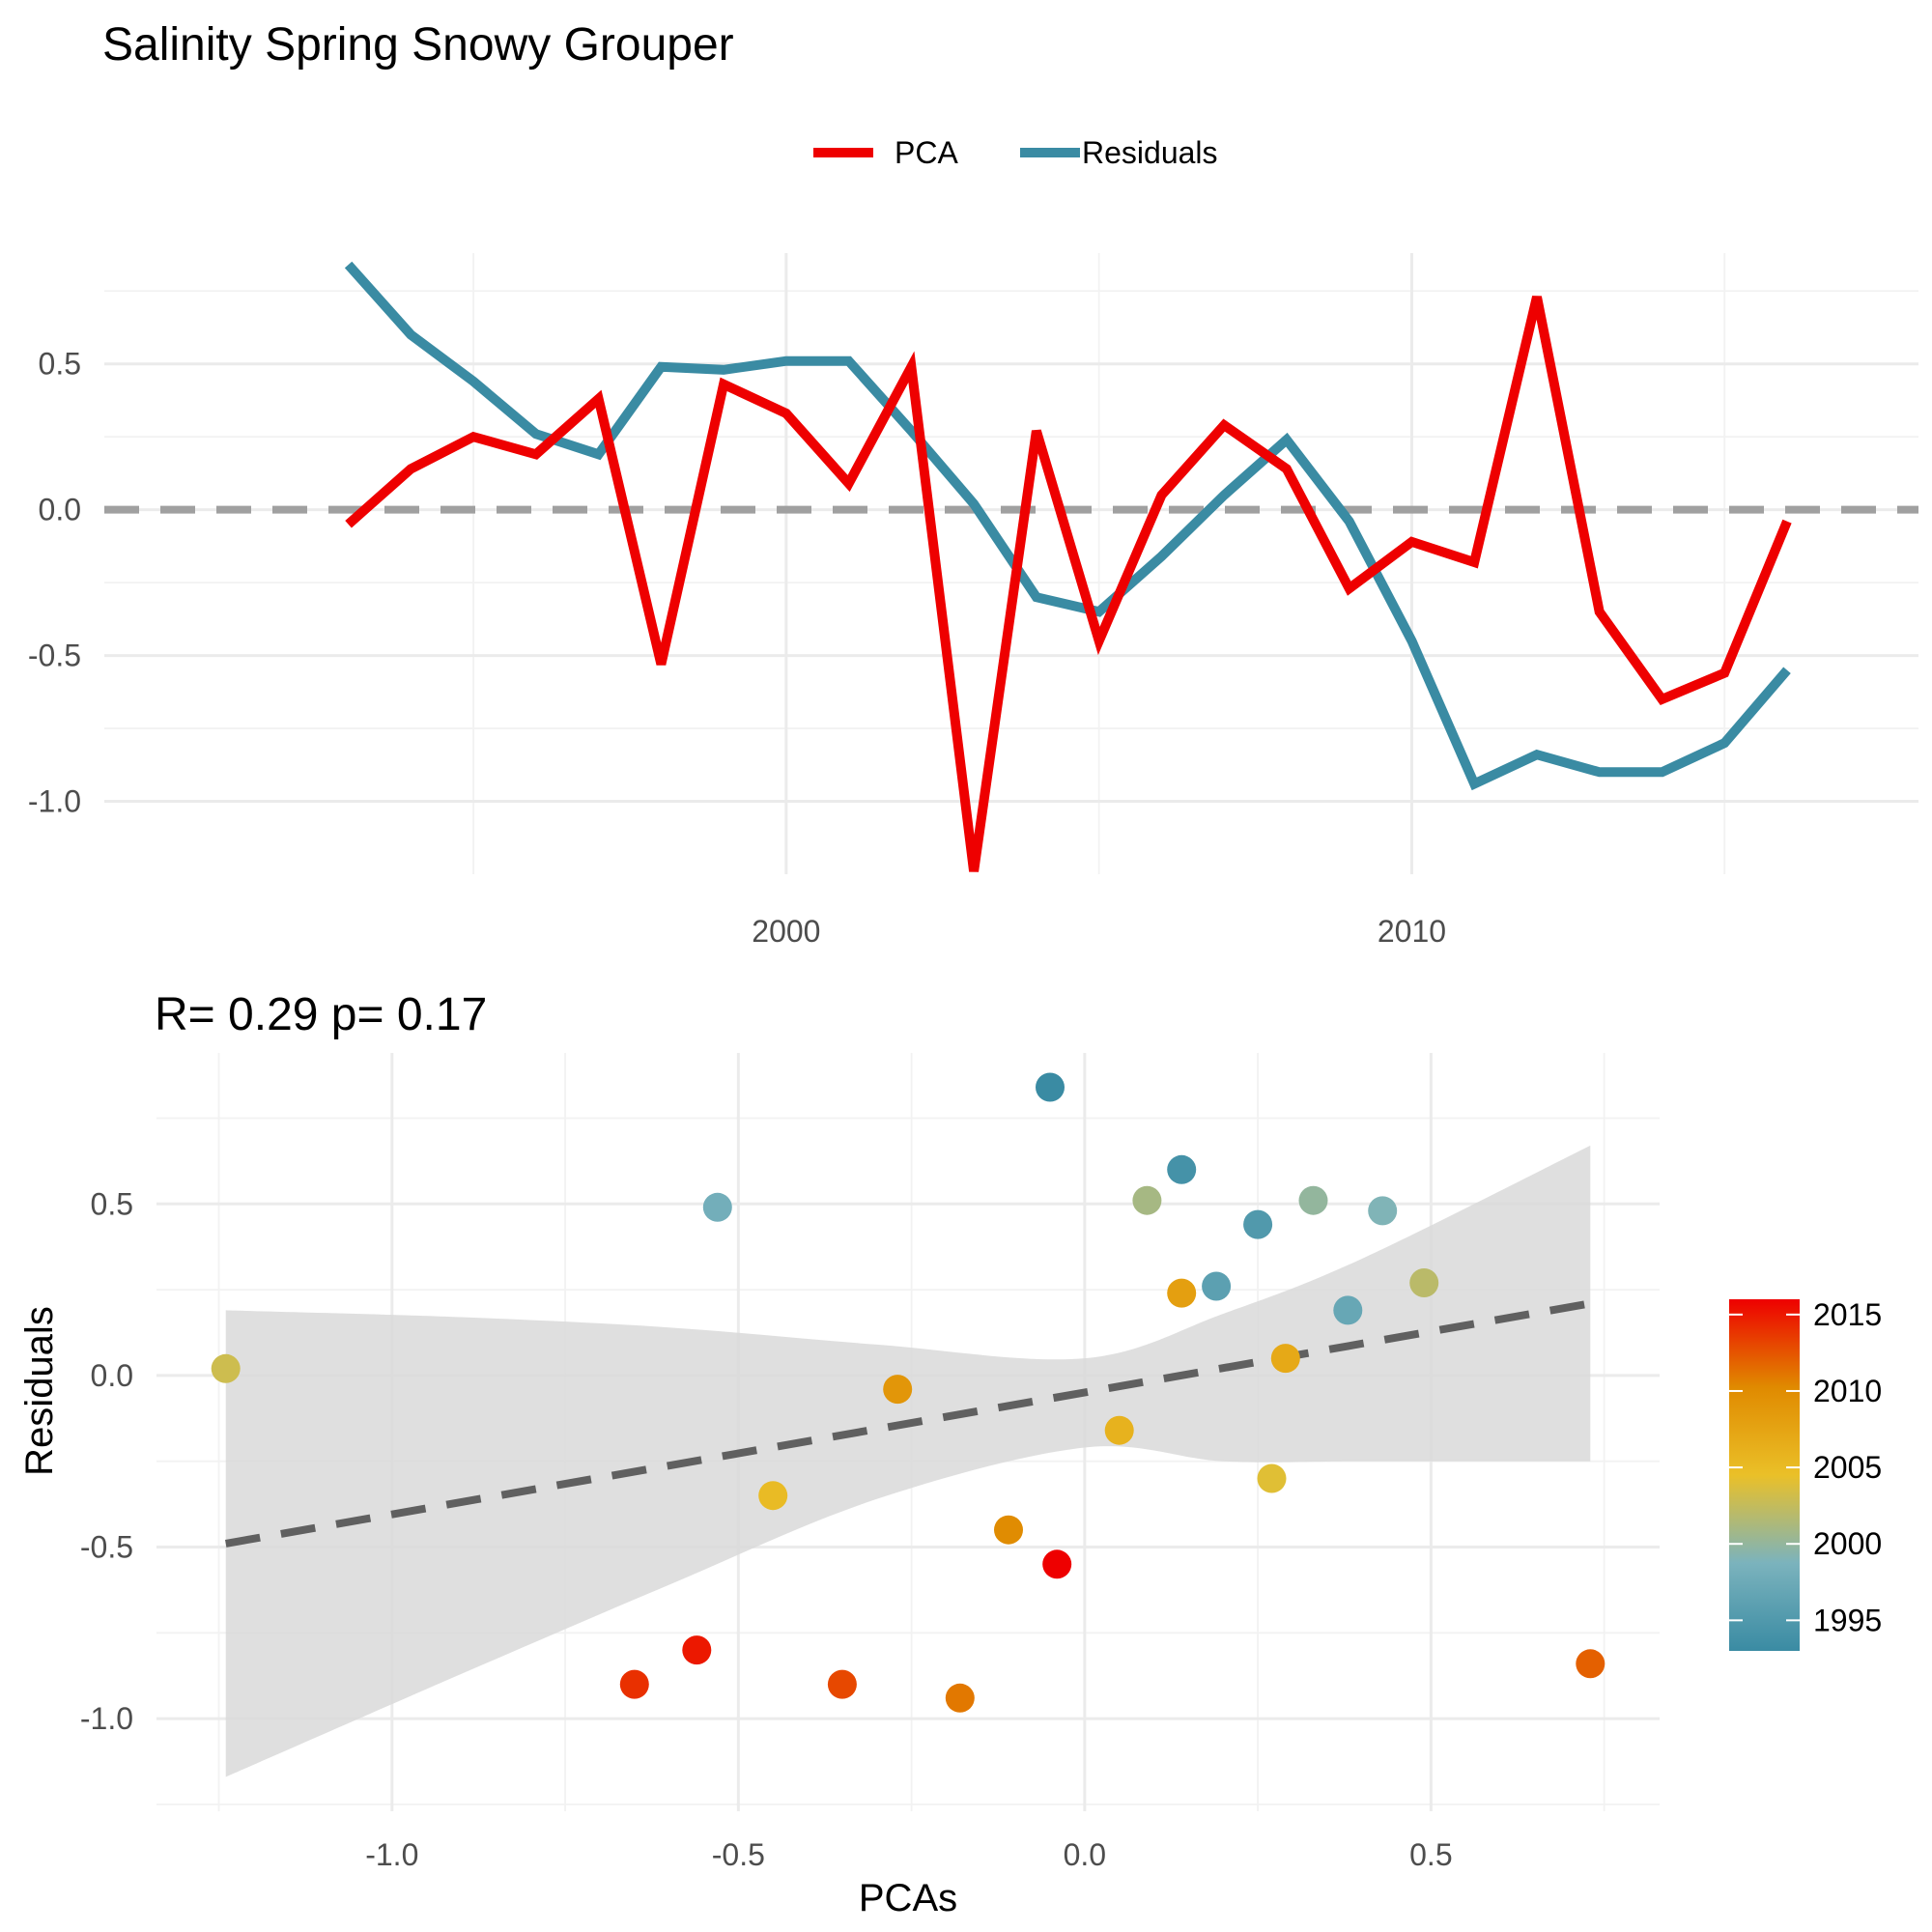 The image size is (1932, 1932). What do you see at coordinates (1847, 1620) in the screenshot?
I see `colorbar-tick-label: 1995` at bounding box center [1847, 1620].